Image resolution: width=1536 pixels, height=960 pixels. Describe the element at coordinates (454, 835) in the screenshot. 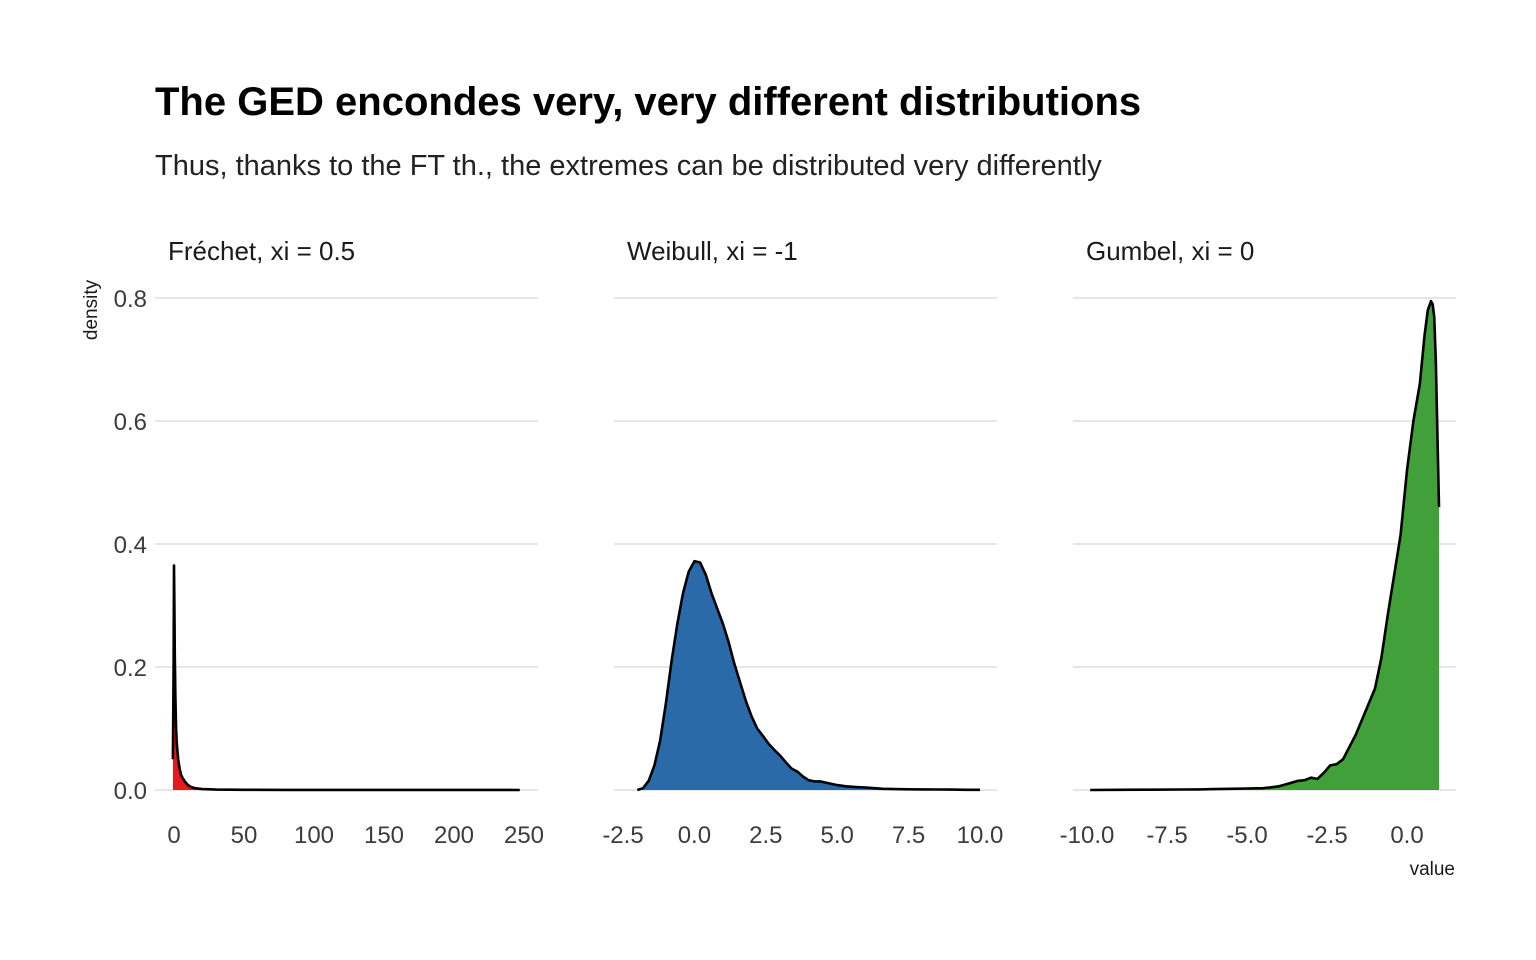

I see `x-tick-label: 200` at that location.